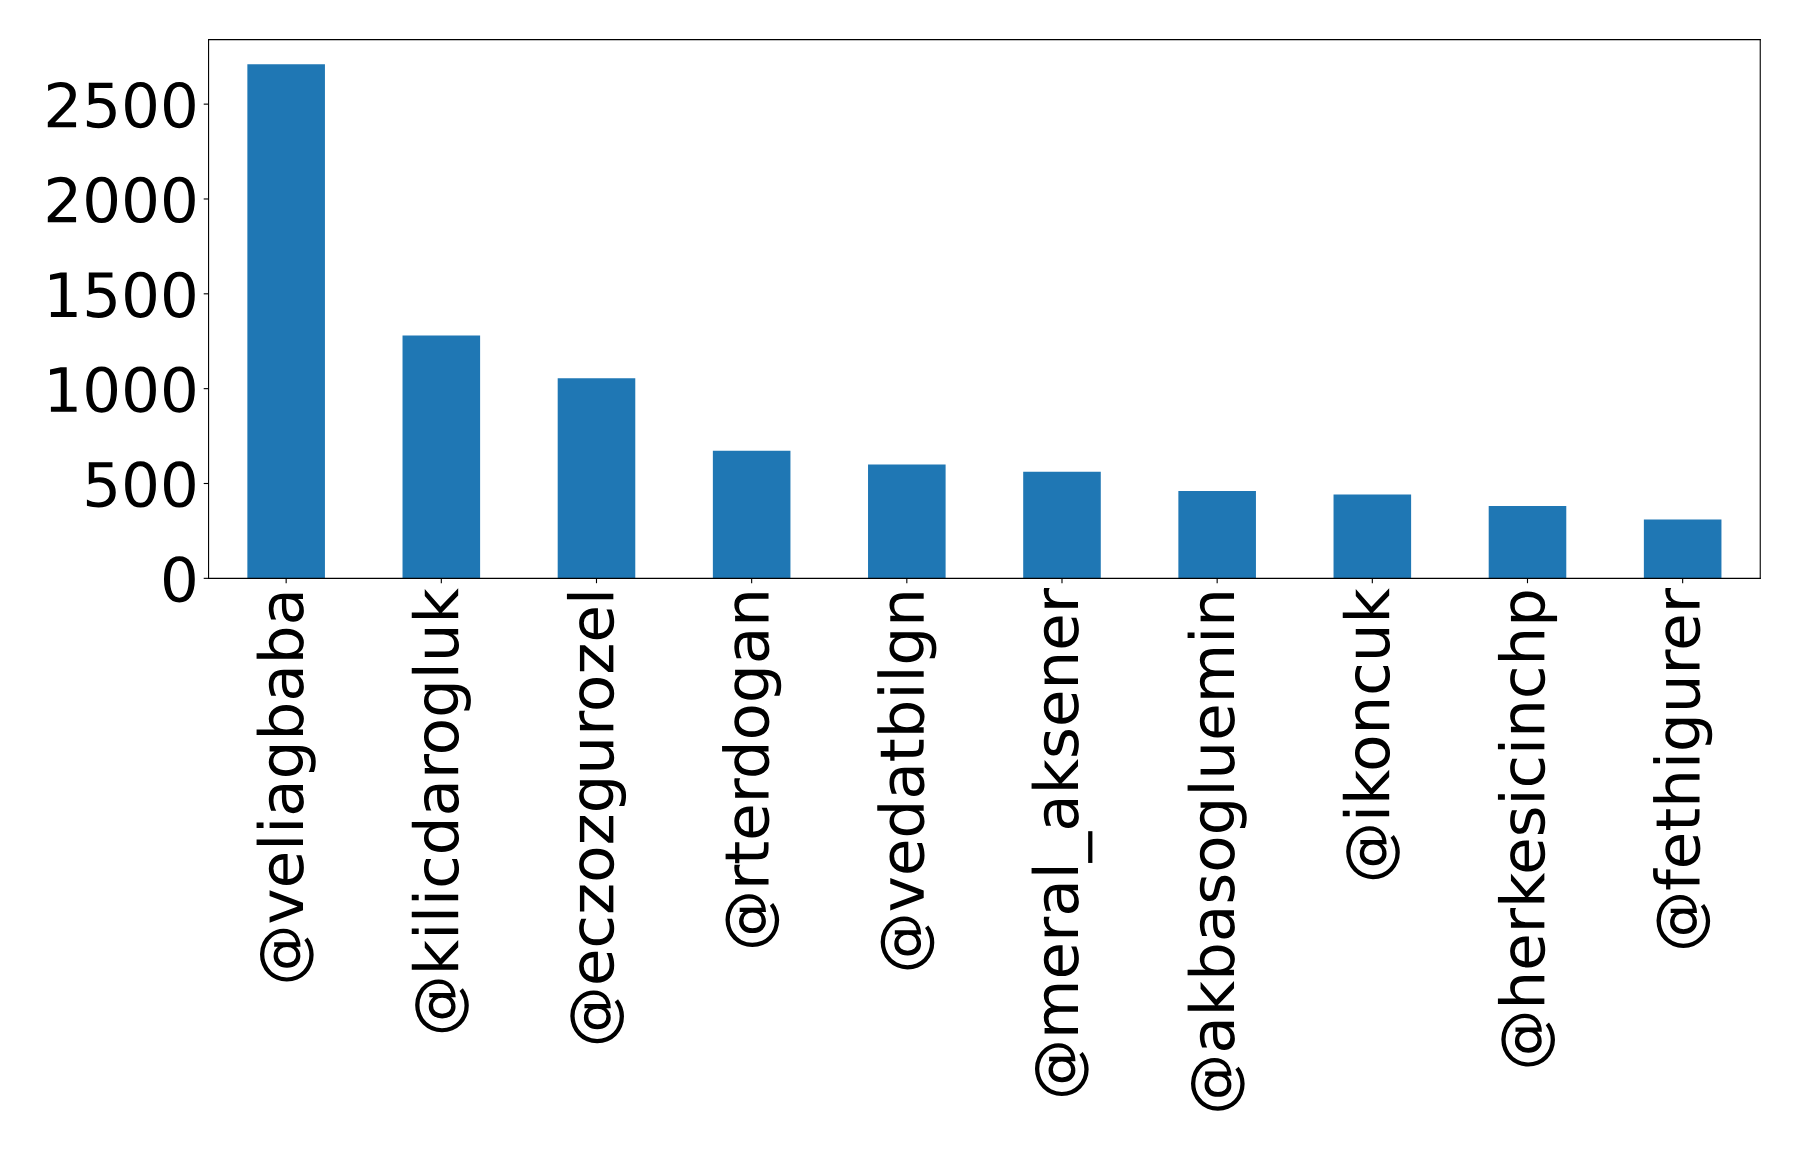  Describe the element at coordinates (121, 105) in the screenshot. I see `y-tick-label: 2500` at that location.